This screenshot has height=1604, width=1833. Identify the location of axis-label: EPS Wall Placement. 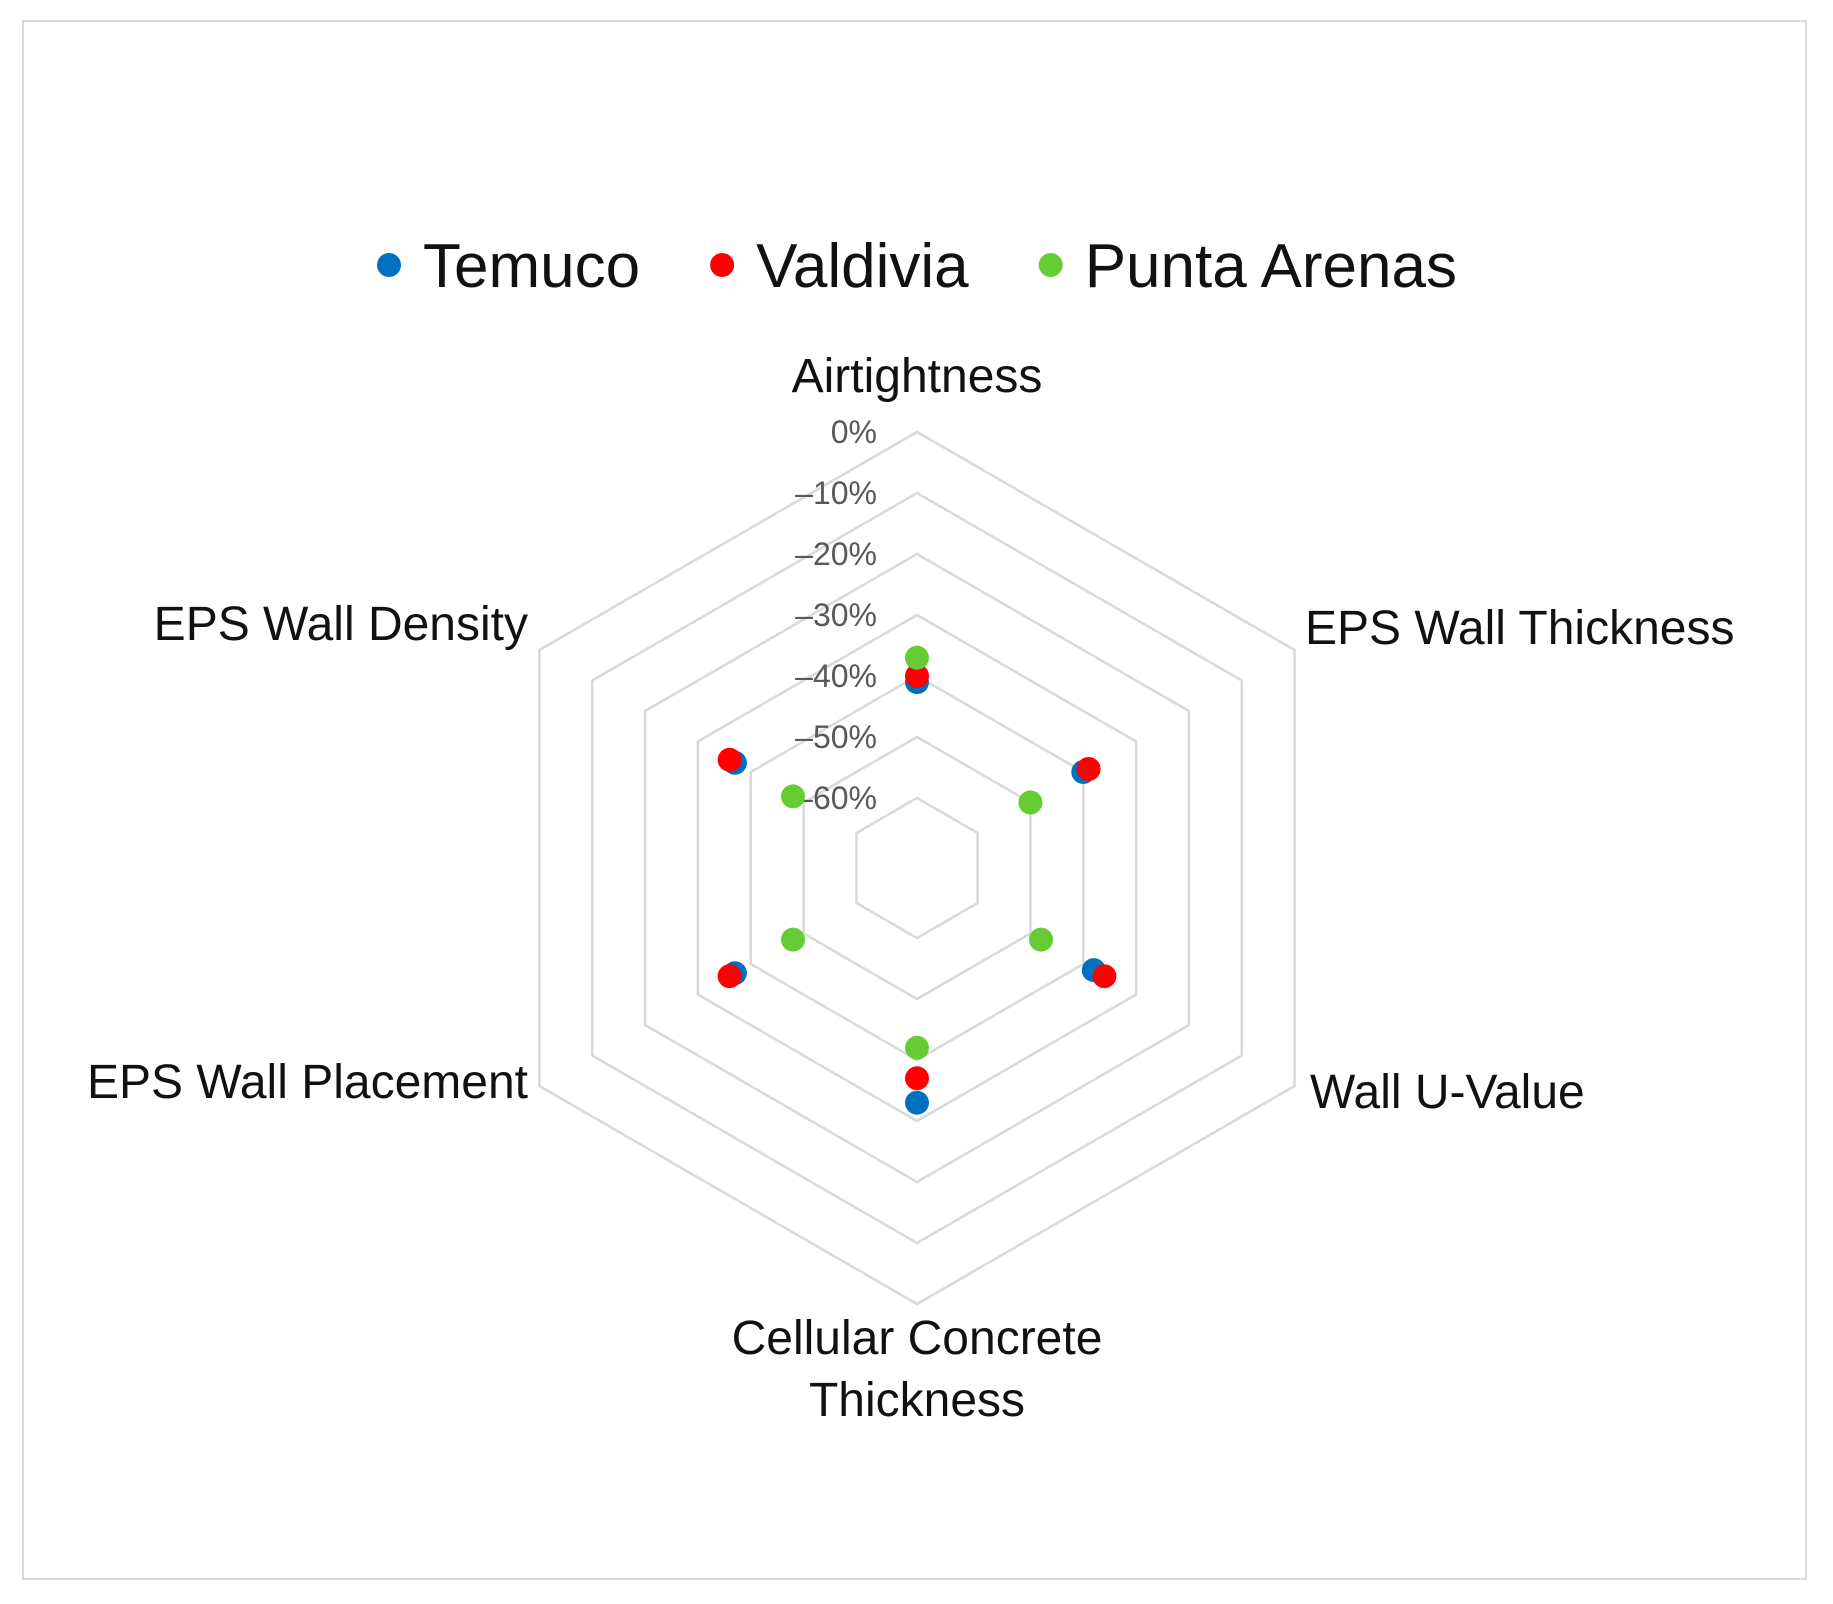
(307, 1082).